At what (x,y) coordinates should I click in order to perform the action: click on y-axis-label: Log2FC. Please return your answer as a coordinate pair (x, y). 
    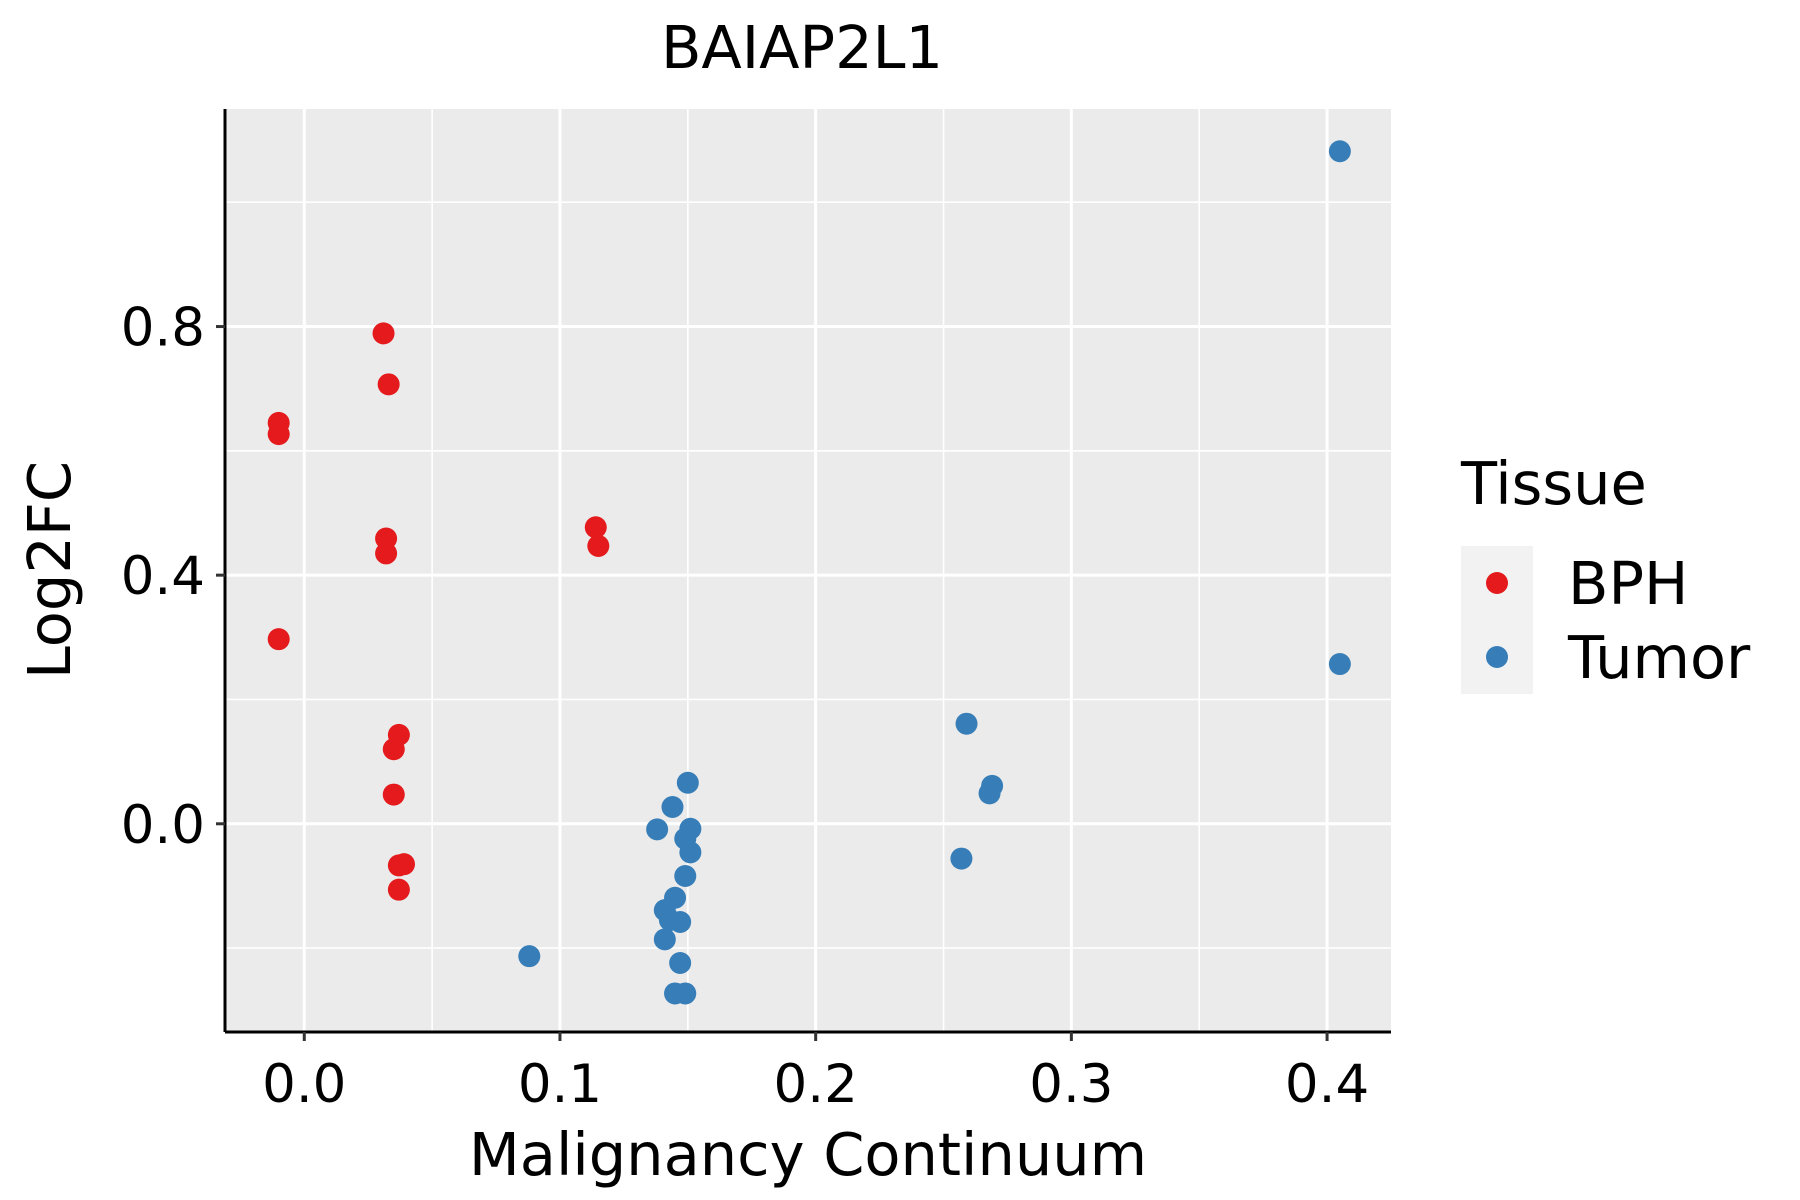
    Looking at the image, I should click on (49, 570).